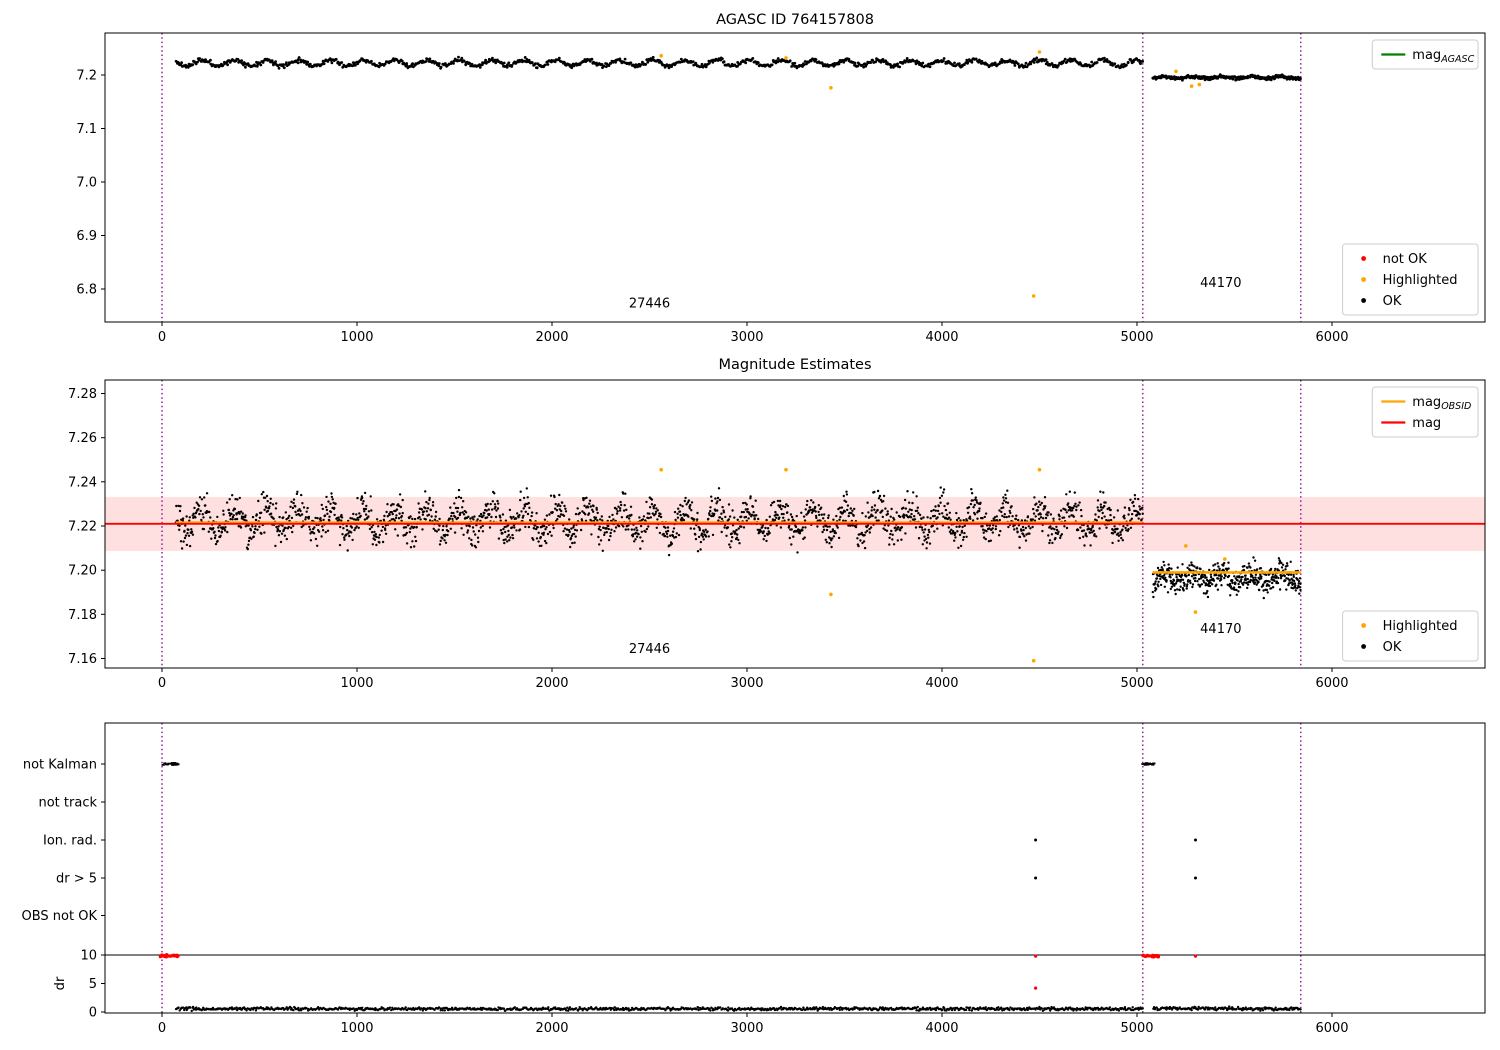 The height and width of the screenshot is (1050, 1500). I want to click on dr-ylabel: dr, so click(60, 983).